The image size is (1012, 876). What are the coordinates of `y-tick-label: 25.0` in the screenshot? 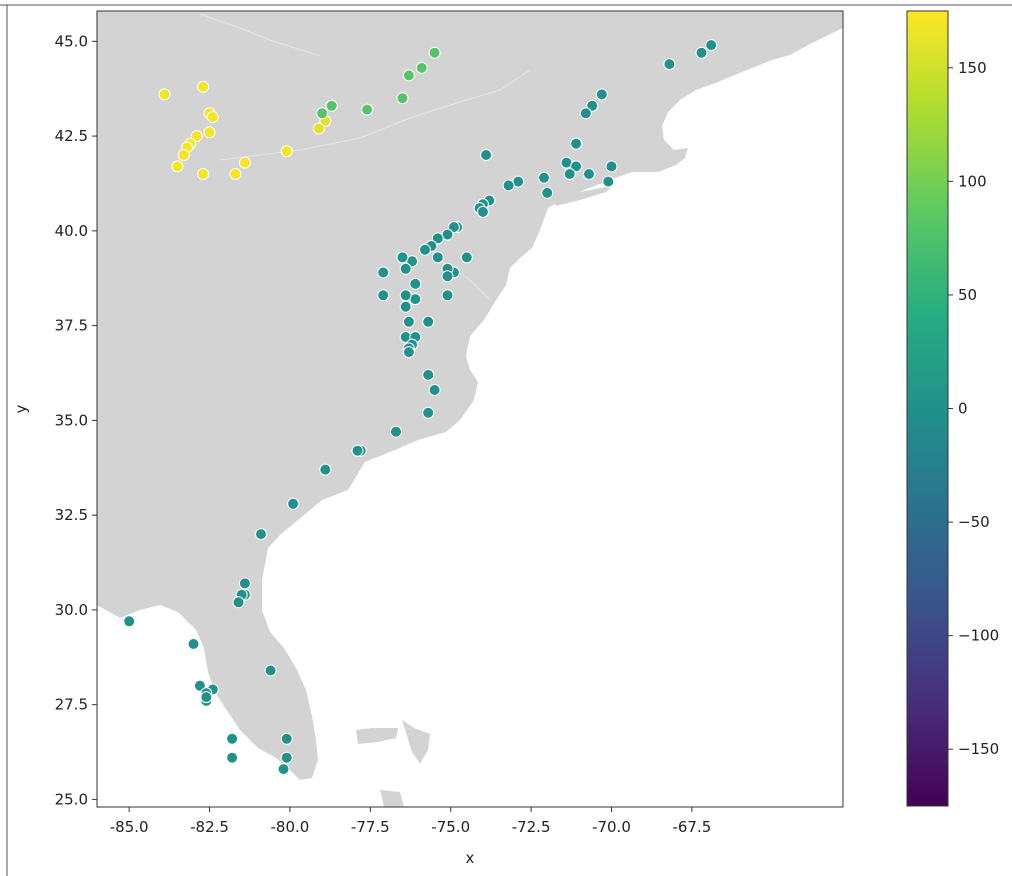 It's located at (71, 799).